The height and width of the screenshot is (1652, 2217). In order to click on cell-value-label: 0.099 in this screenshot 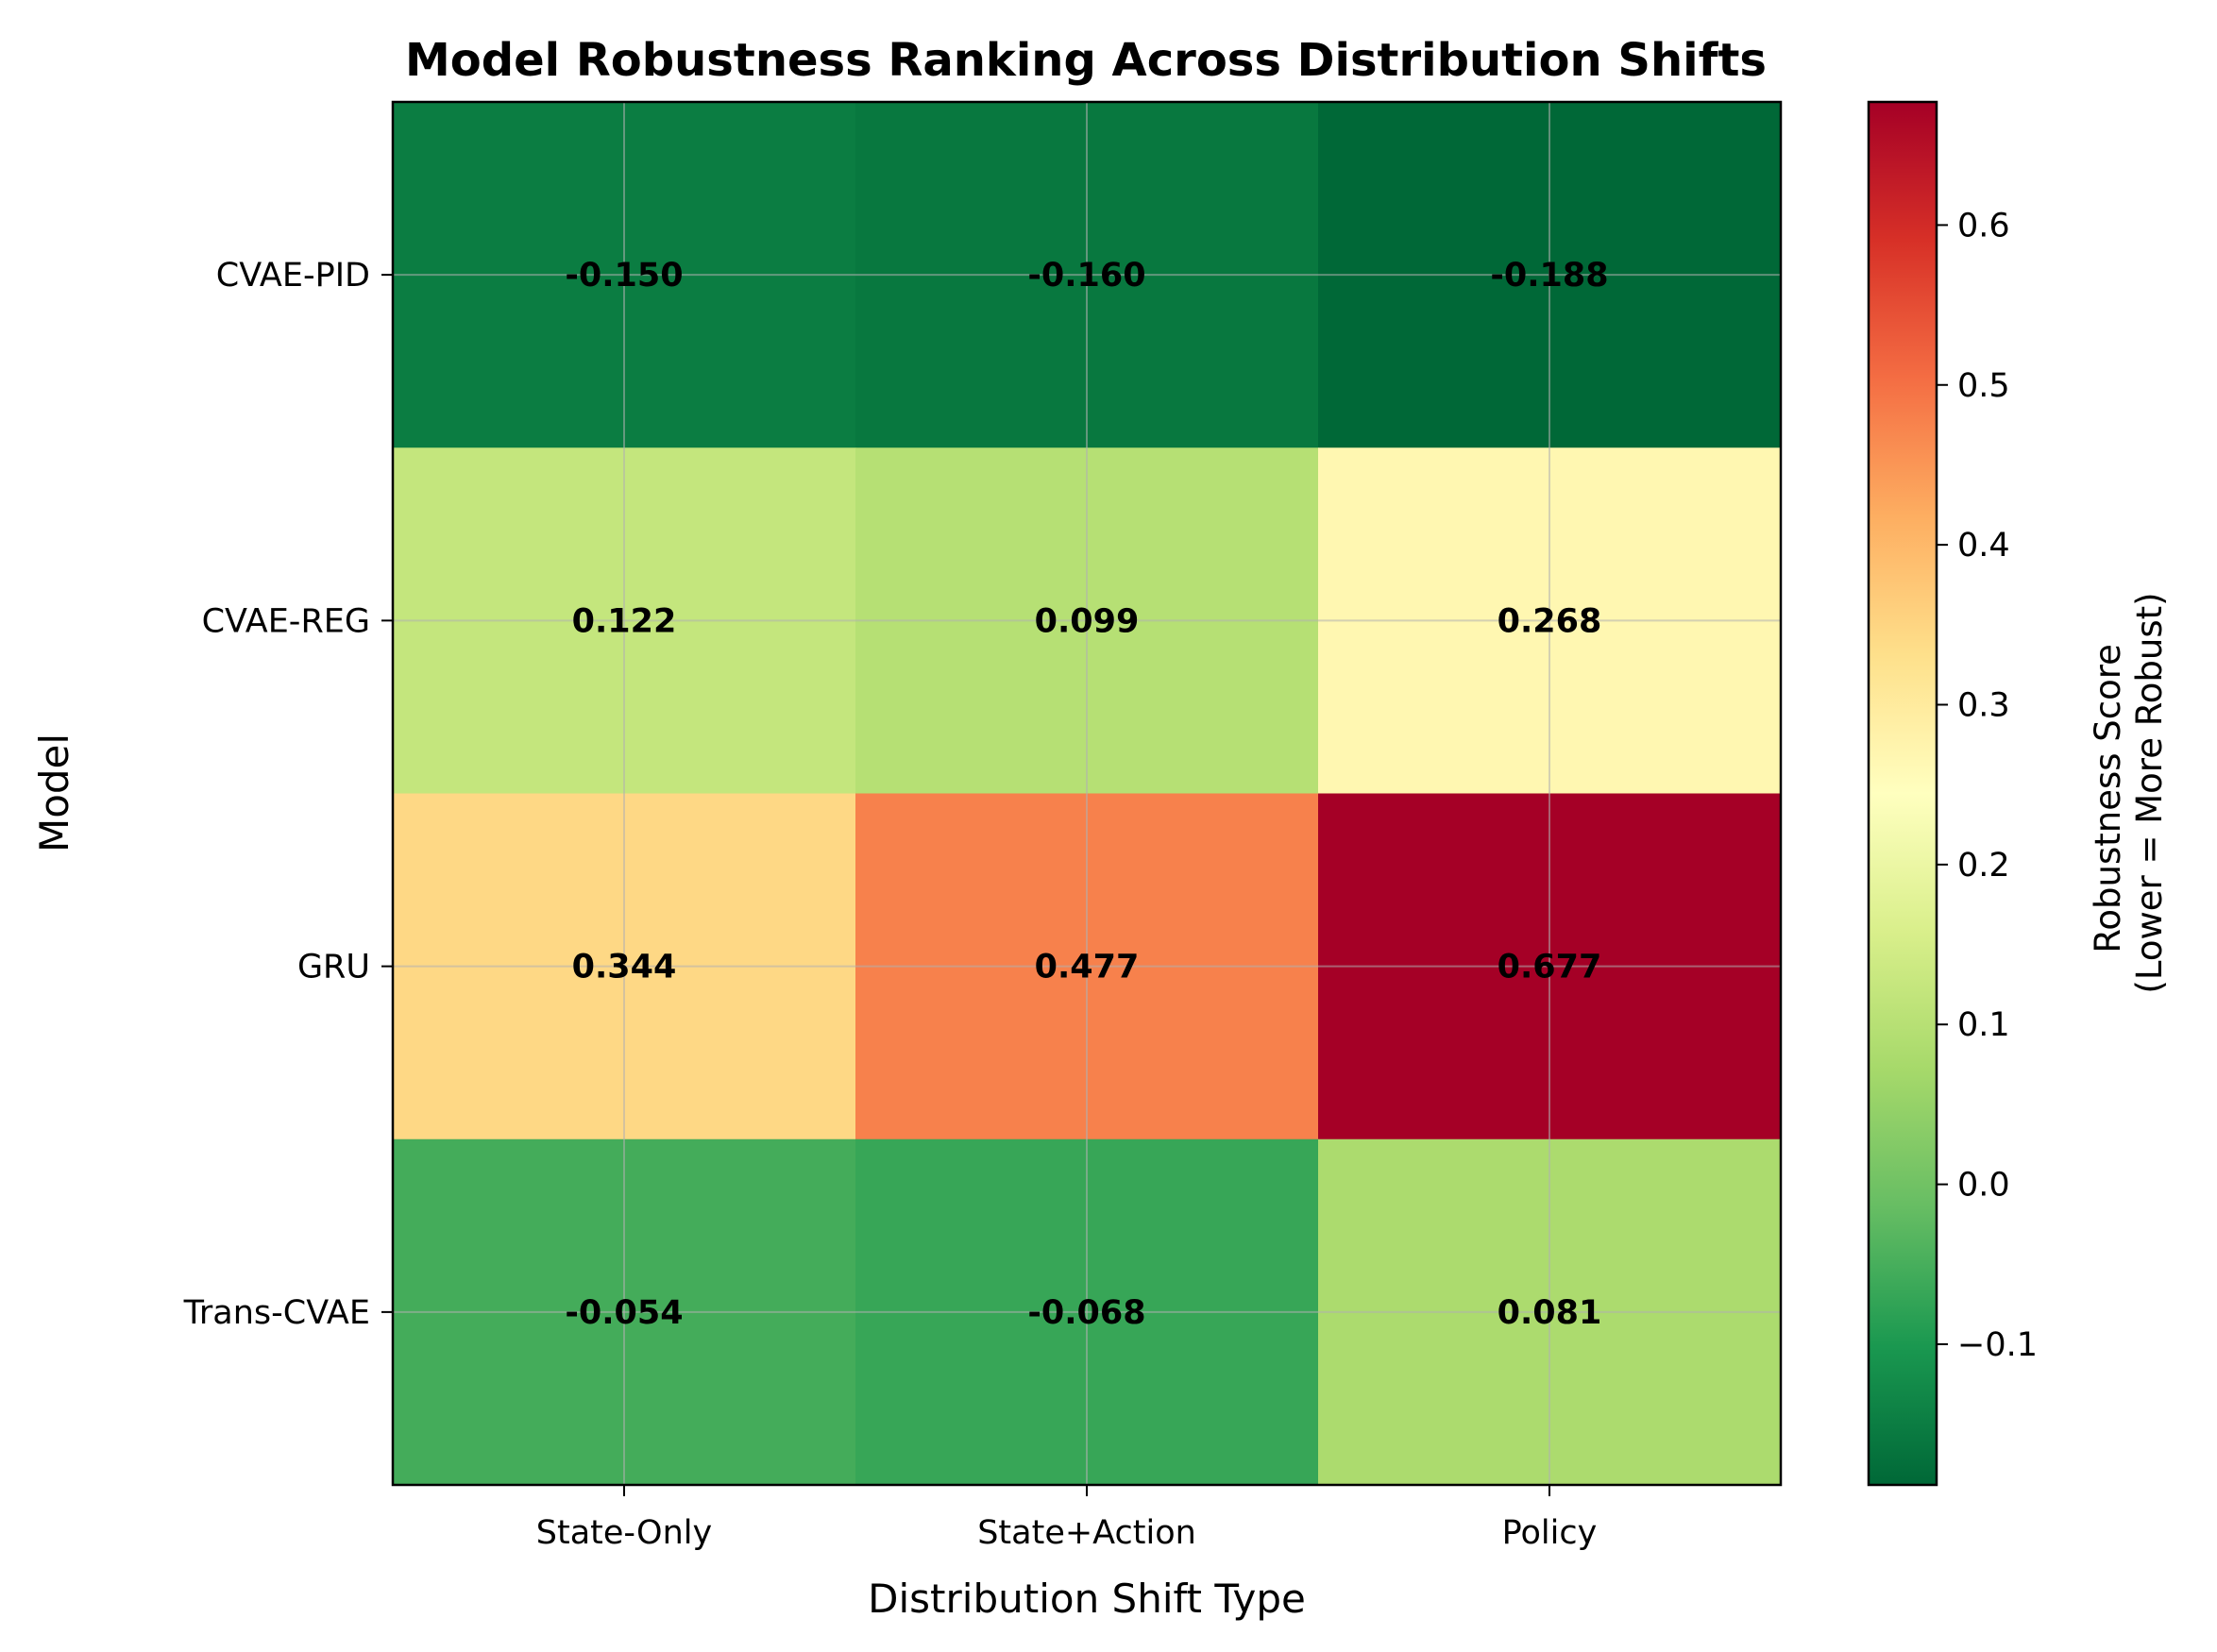, I will do `click(1087, 621)`.